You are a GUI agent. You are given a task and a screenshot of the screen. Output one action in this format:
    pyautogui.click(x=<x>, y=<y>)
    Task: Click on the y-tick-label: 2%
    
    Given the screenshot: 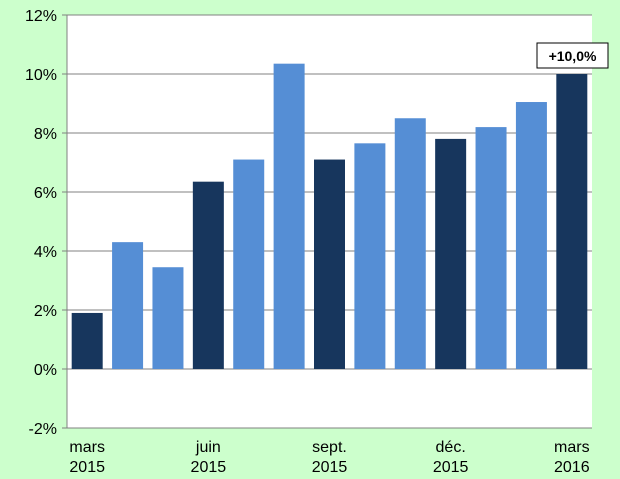 What is the action you would take?
    pyautogui.click(x=45, y=311)
    